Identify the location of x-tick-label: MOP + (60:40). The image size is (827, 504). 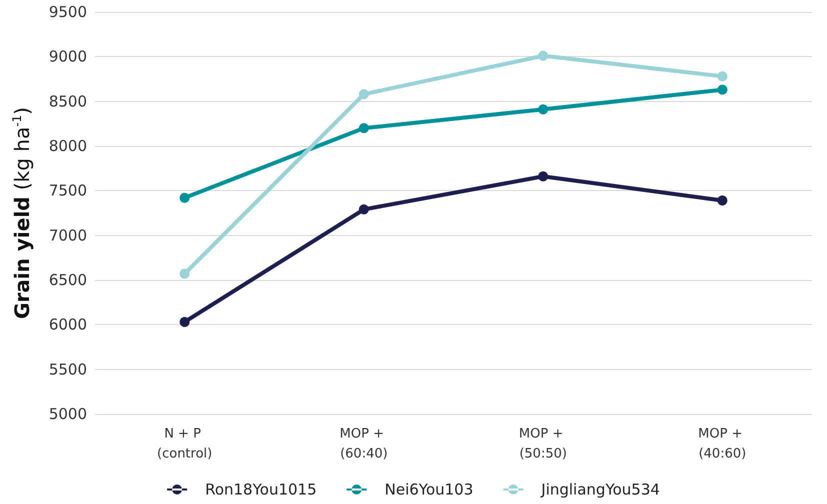
(364, 444).